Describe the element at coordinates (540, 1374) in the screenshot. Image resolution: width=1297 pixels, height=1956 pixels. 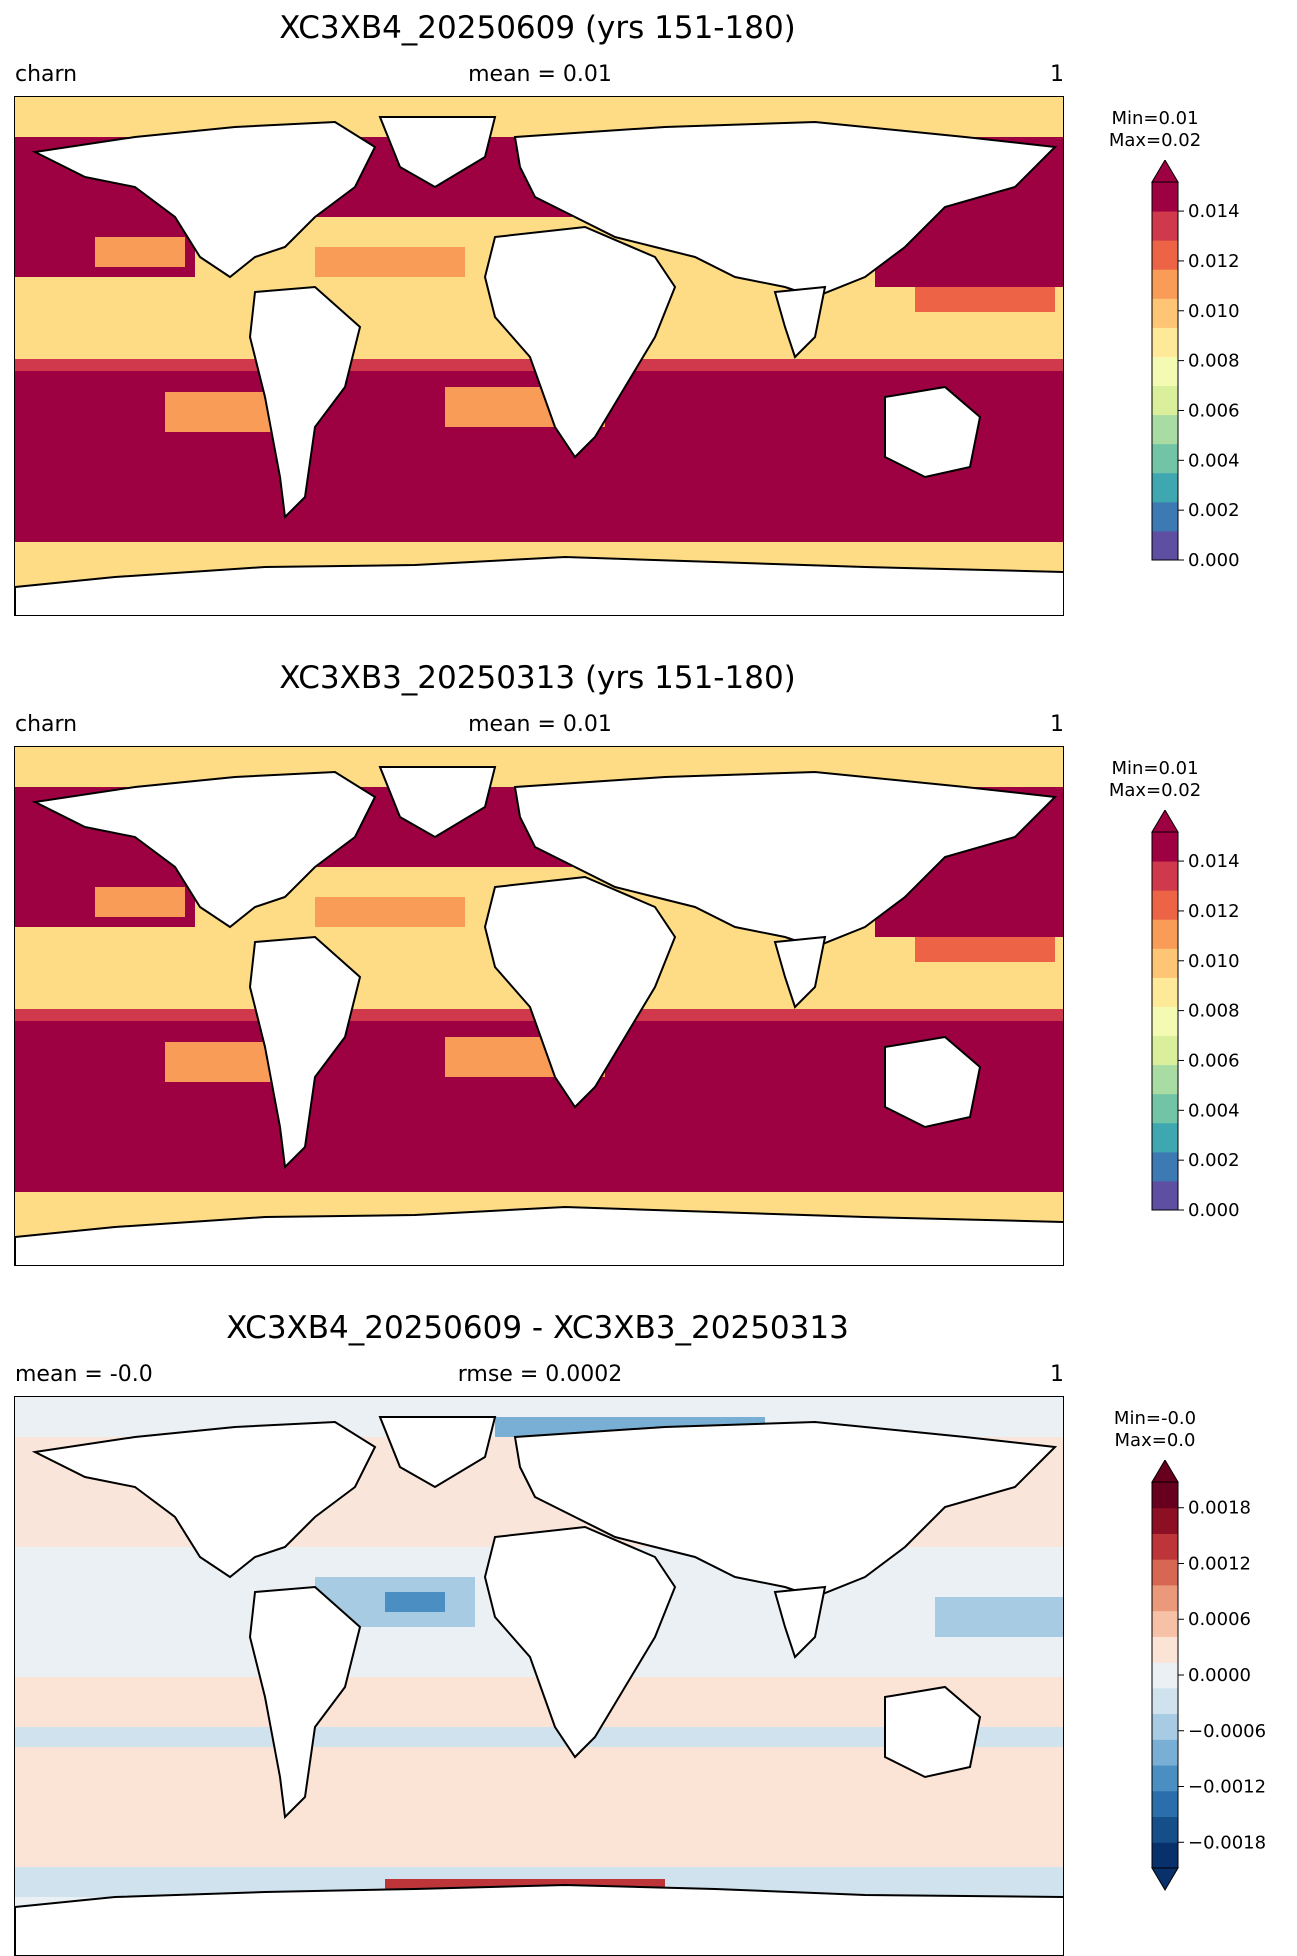
I see `rmse-label: rmse = 0.0002` at that location.